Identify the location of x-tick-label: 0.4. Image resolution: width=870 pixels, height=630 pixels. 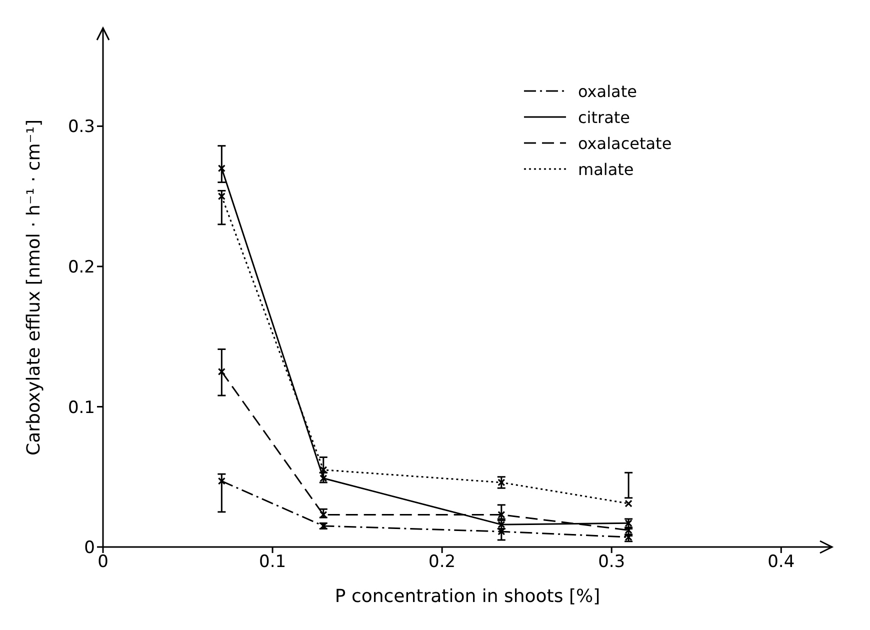
(781, 562).